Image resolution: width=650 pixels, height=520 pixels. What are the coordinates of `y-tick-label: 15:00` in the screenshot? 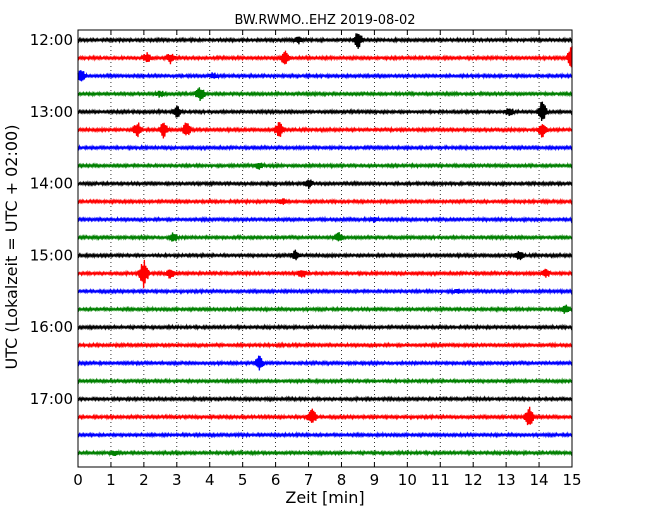 It's located at (51, 255).